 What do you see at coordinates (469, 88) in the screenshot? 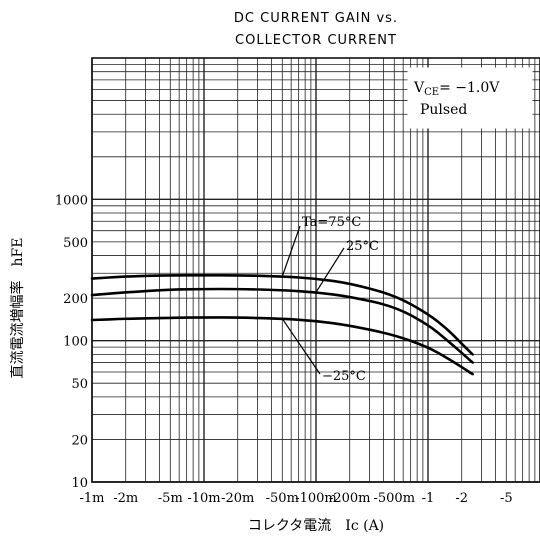
I see `legend-vce-value: = −1.0V` at bounding box center [469, 88].